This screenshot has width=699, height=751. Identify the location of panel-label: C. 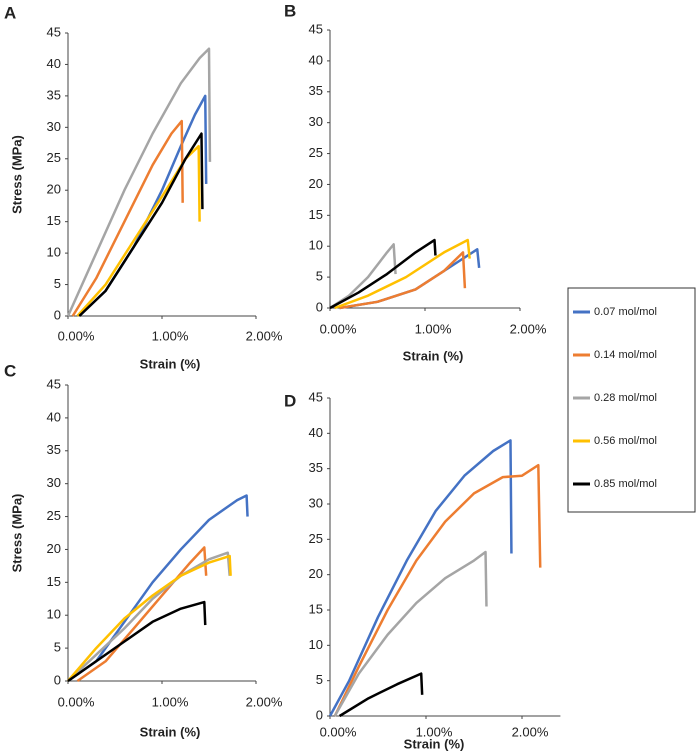
(10, 370).